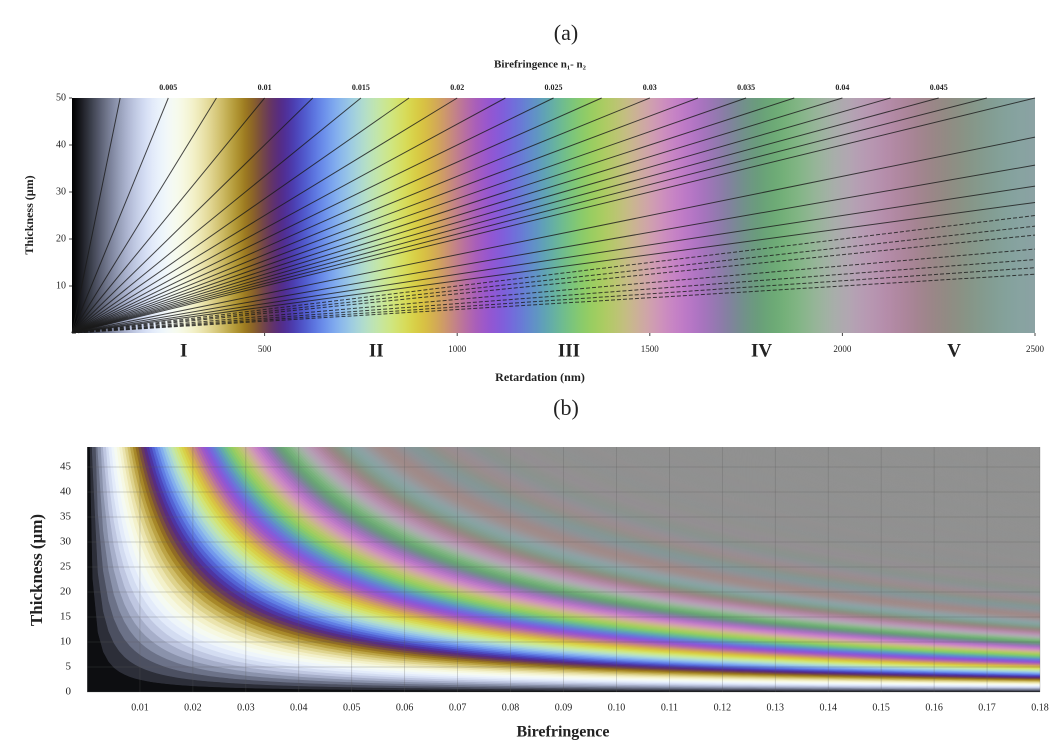  What do you see at coordinates (511, 707) in the screenshot?
I see `x-tick-label: 0.08` at bounding box center [511, 707].